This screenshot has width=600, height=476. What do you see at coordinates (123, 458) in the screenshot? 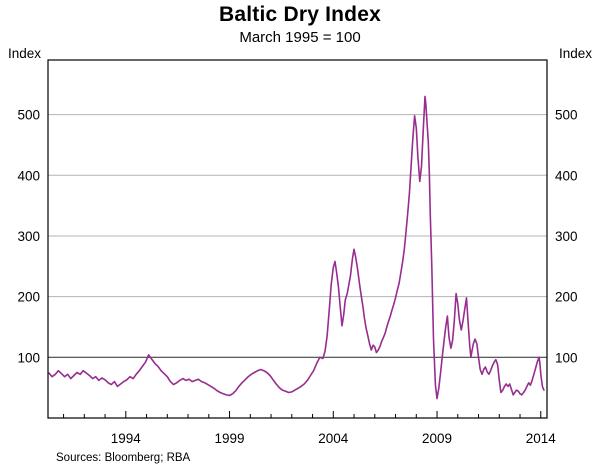
I see `source-note: Sources: Bloomberg; RBA` at bounding box center [123, 458].